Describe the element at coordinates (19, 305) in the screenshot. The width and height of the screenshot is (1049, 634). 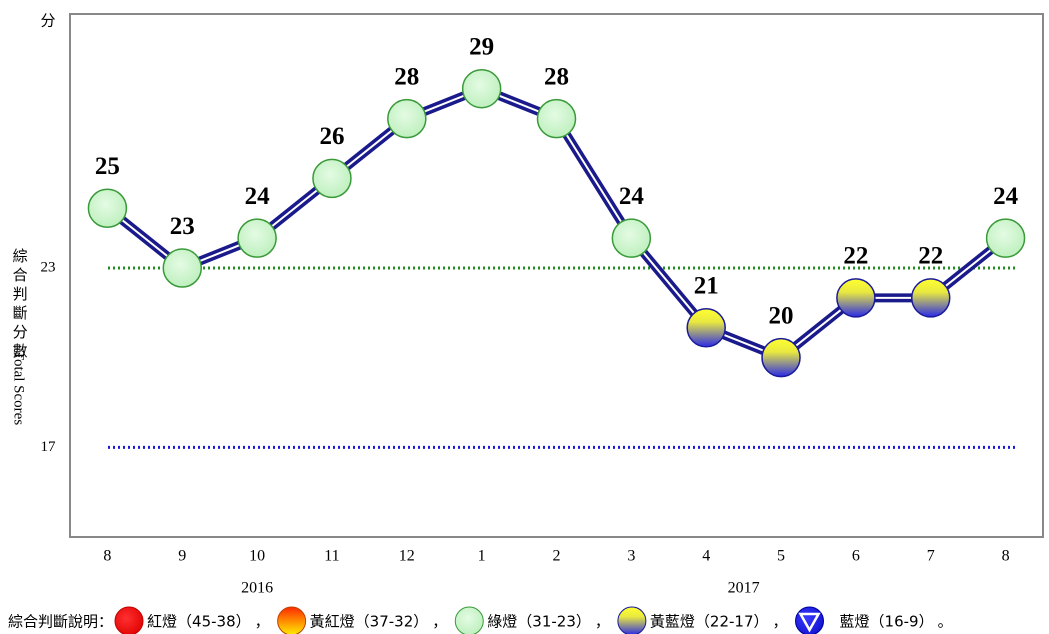
I see `y-axis-label: 綜合判斷分數` at that location.